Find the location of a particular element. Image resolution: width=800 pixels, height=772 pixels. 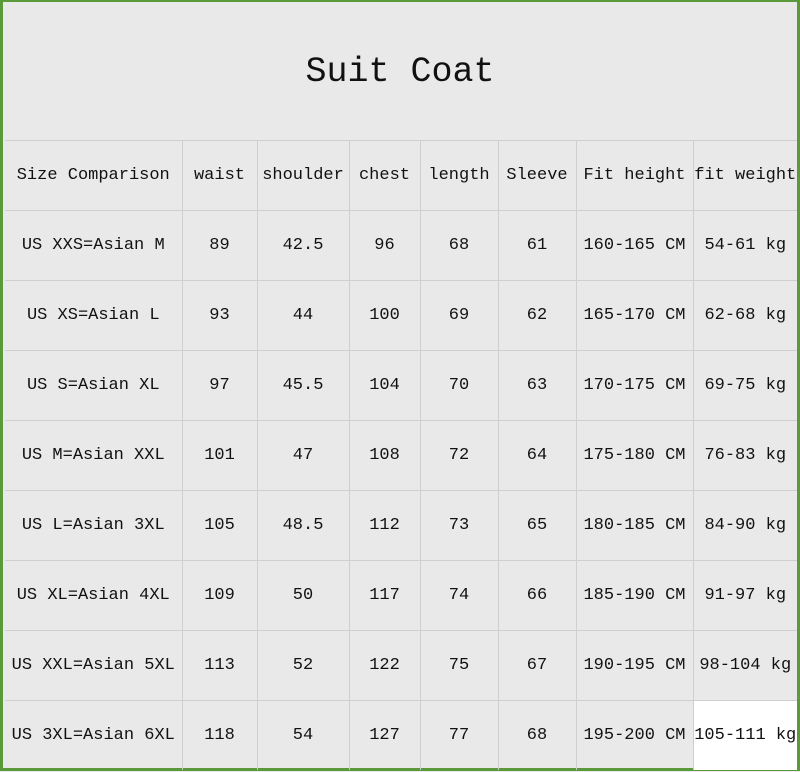

table-cell: US L=Asian 3XL is located at coordinates (94, 525).